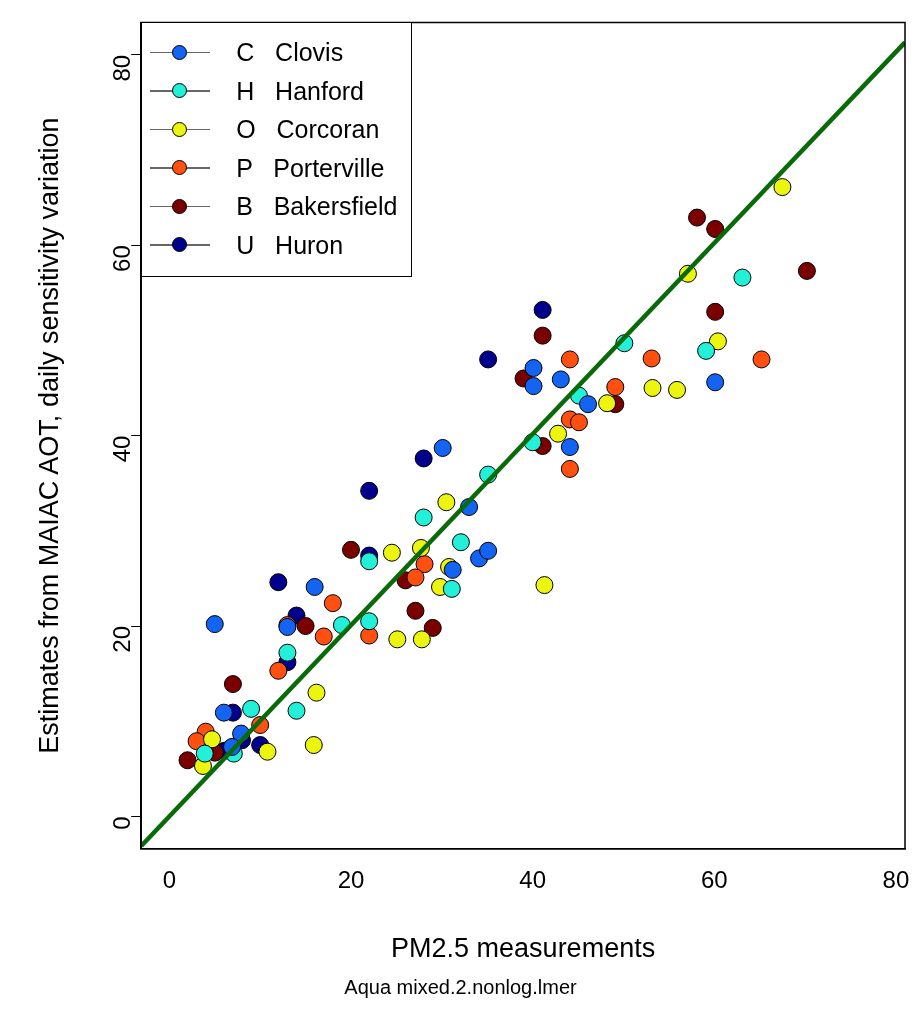 The width and height of the screenshot is (921, 1010). What do you see at coordinates (460, 987) in the screenshot?
I see `text: Aqua mixed.2.nonlog.lmer` at bounding box center [460, 987].